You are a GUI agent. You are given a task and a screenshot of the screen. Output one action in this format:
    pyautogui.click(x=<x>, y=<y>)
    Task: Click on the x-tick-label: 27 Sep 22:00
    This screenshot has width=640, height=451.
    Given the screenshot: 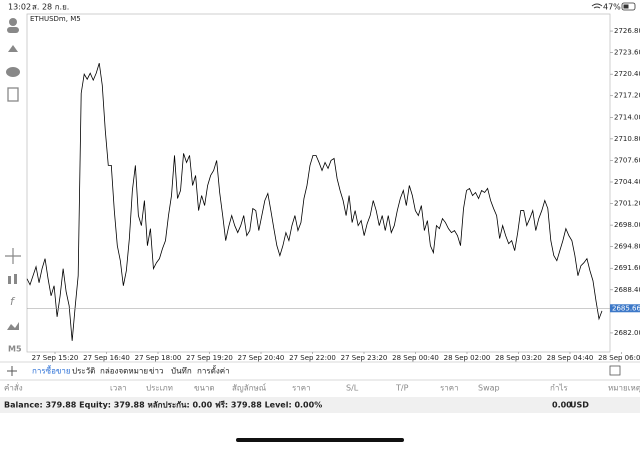 What is the action you would take?
    pyautogui.click(x=312, y=358)
    